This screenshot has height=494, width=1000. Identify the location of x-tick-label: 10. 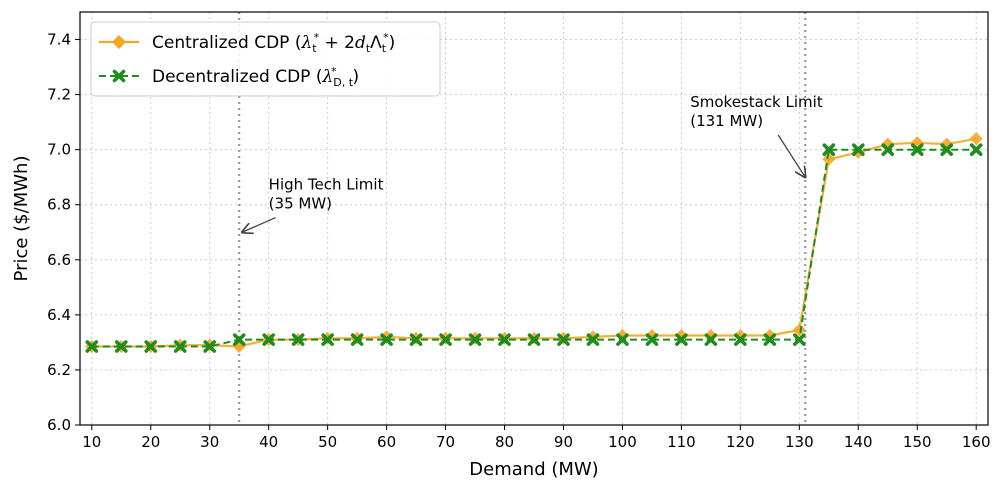
(91, 442).